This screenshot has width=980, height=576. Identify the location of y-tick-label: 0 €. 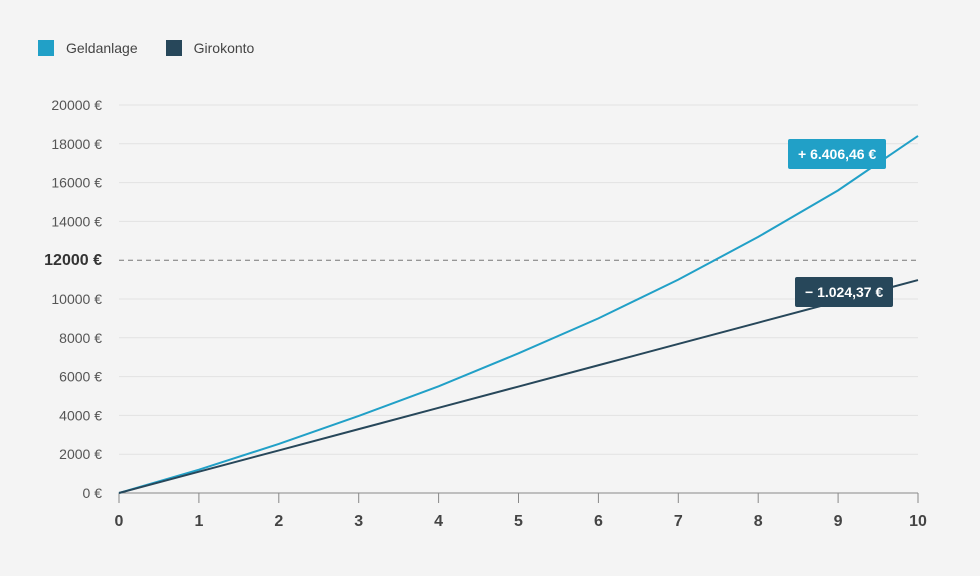
(93, 493).